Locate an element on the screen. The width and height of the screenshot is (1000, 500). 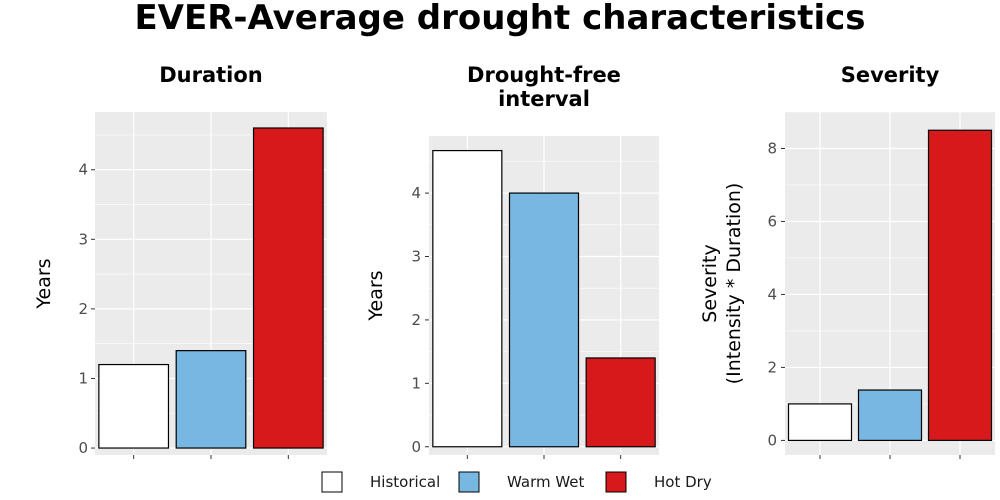
legend-label-historical: Historical is located at coordinates (405, 482).